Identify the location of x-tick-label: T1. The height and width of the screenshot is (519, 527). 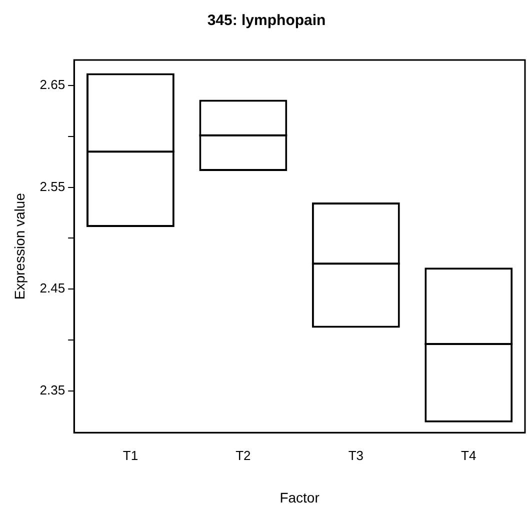
(130, 455).